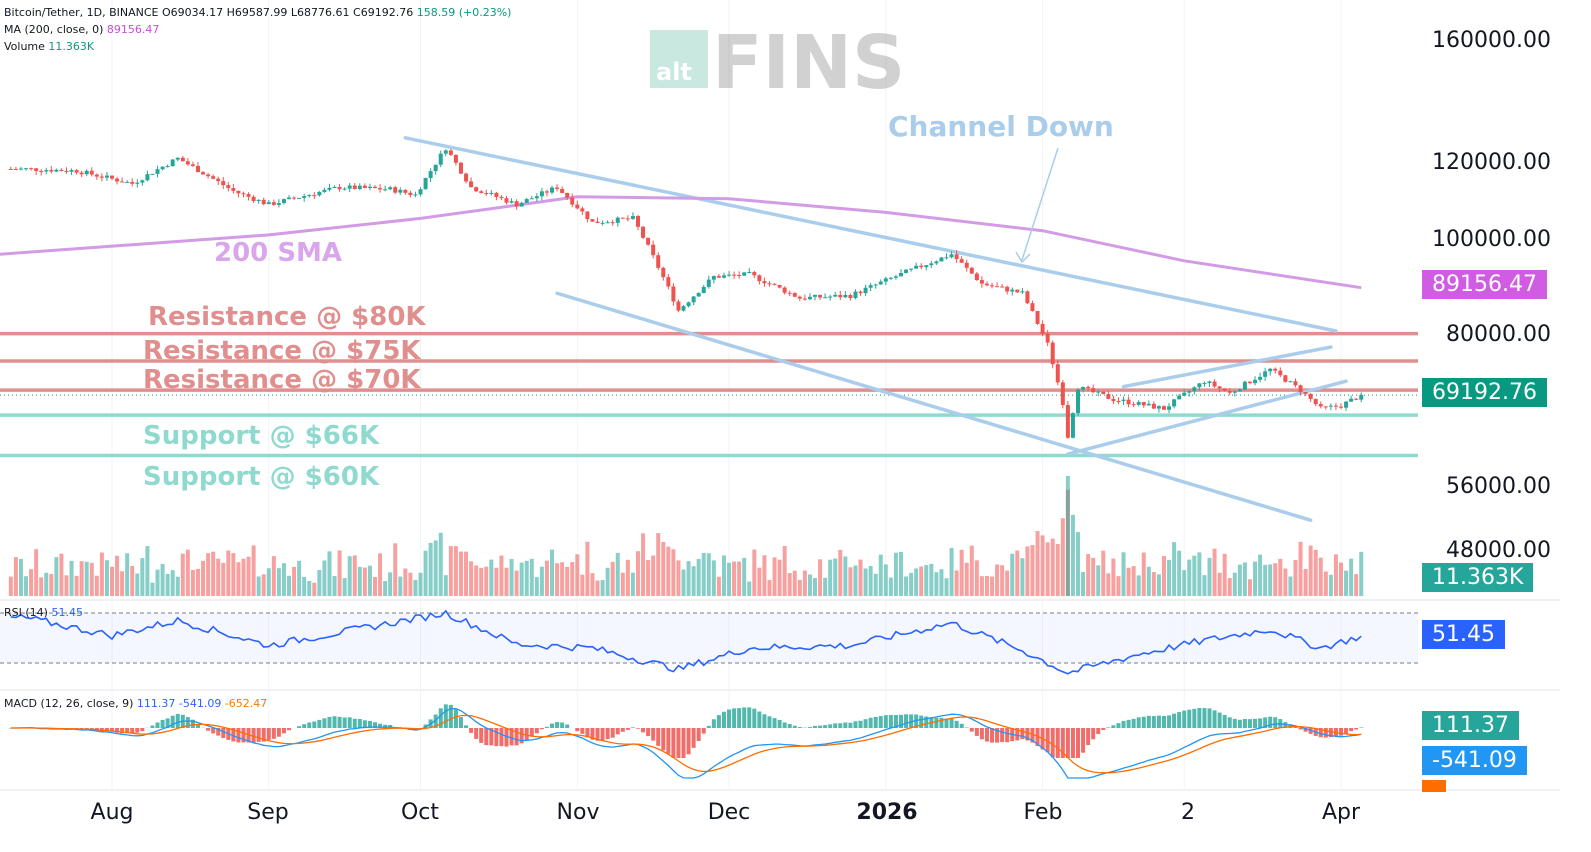 This screenshot has width=1591, height=852. I want to click on legend-volume: Volume 11.363K, so click(49, 46).